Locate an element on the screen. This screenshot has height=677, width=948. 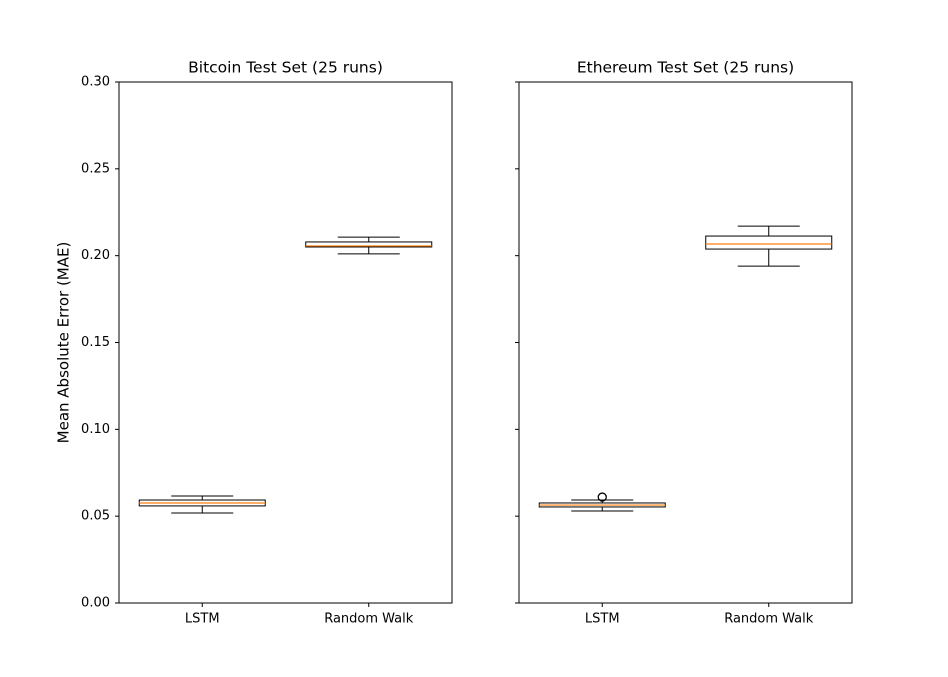
y-tick-label: 0.20 is located at coordinates (95, 255).